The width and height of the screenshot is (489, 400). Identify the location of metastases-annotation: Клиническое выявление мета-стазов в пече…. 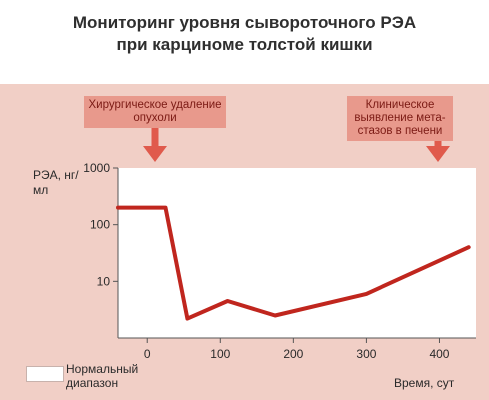
(400, 118).